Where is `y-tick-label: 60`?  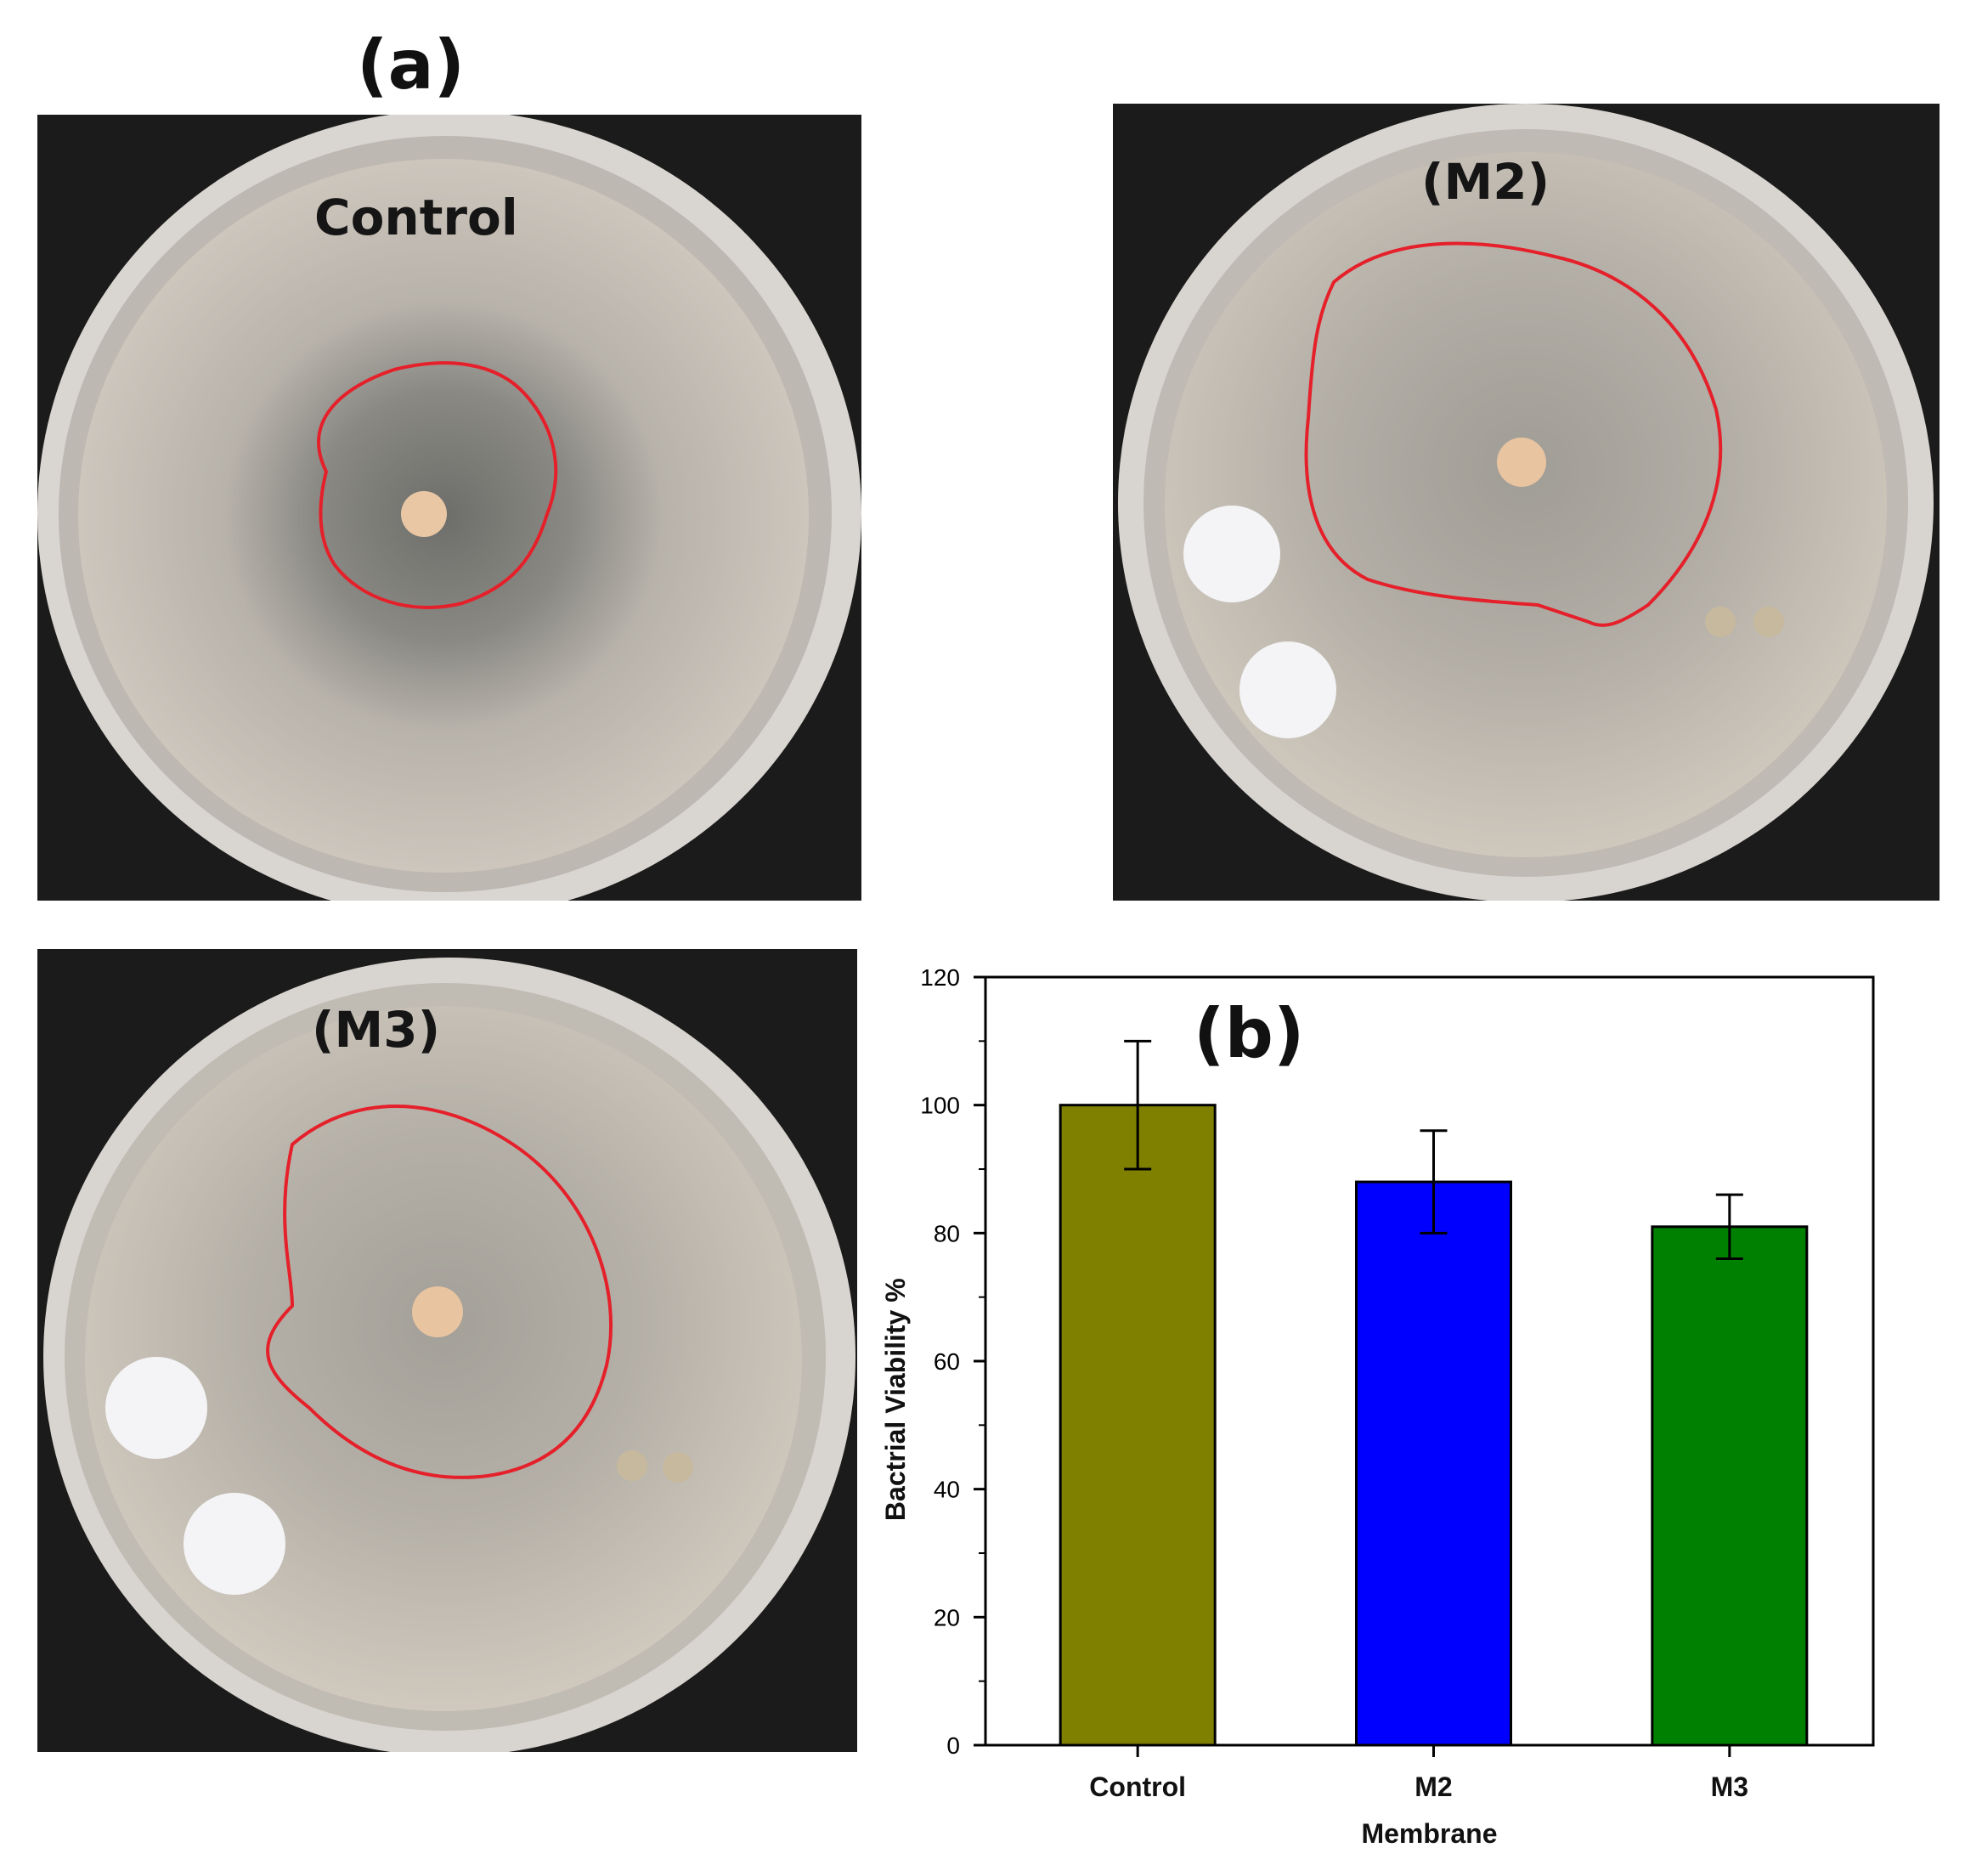 y-tick-label: 60 is located at coordinates (947, 1361).